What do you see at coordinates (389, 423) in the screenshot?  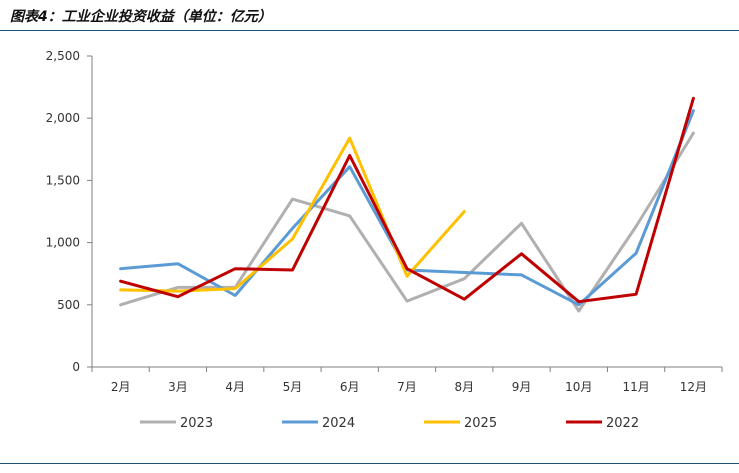 I see `legend: 2023 2024 2025 2022` at bounding box center [389, 423].